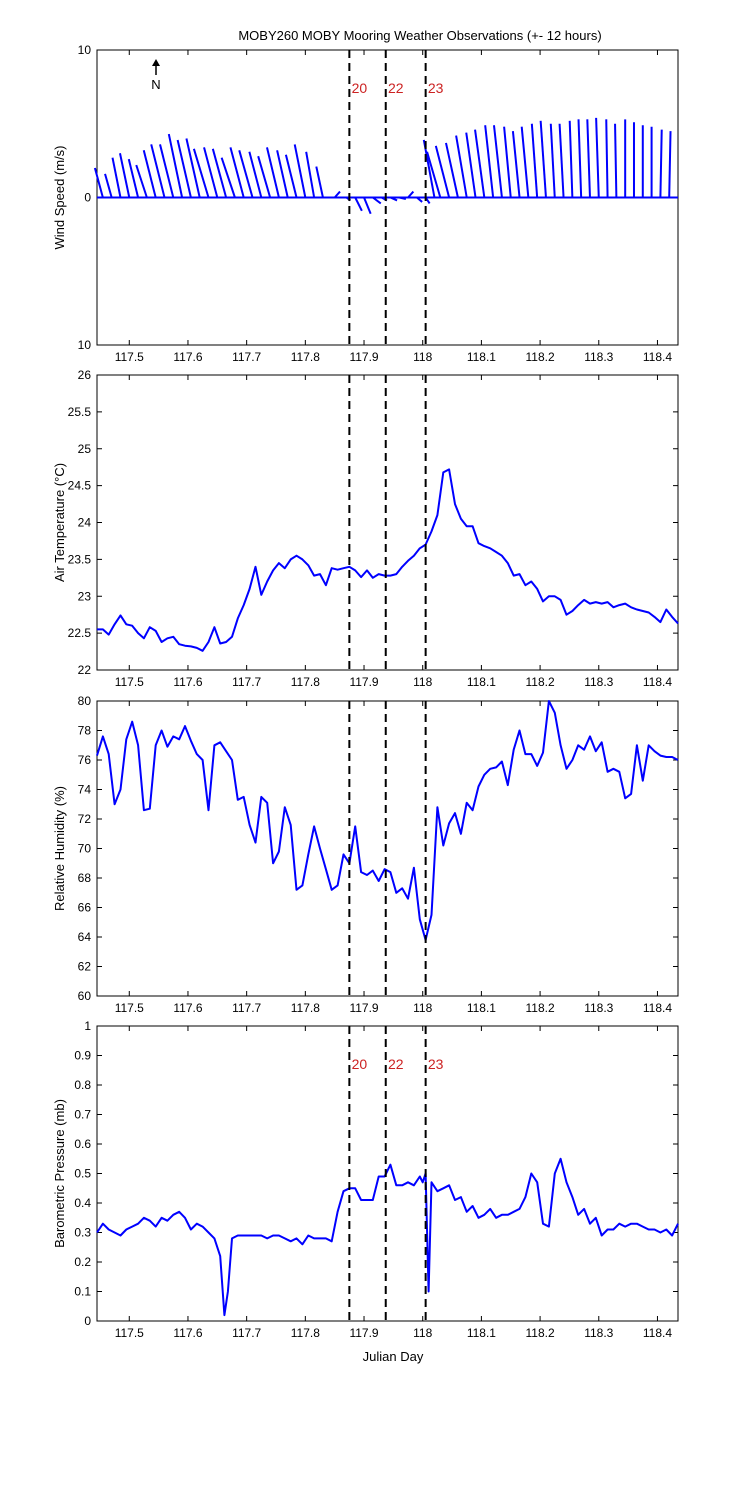 The width and height of the screenshot is (750, 1500). What do you see at coordinates (360, 1064) in the screenshot?
I see `event-marker-label: 20` at bounding box center [360, 1064].